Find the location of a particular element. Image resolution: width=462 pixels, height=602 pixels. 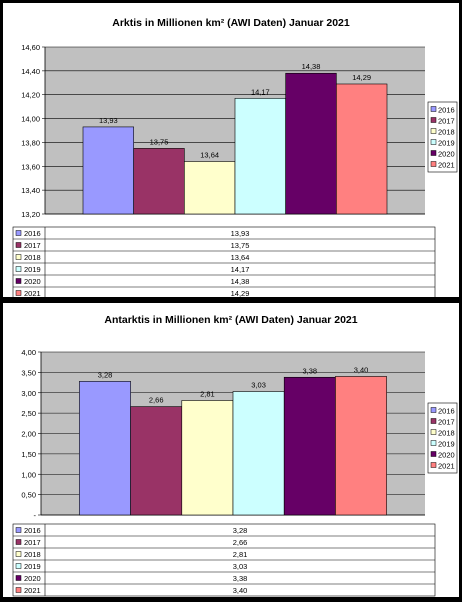

data-table is located at coordinates (224, 263).